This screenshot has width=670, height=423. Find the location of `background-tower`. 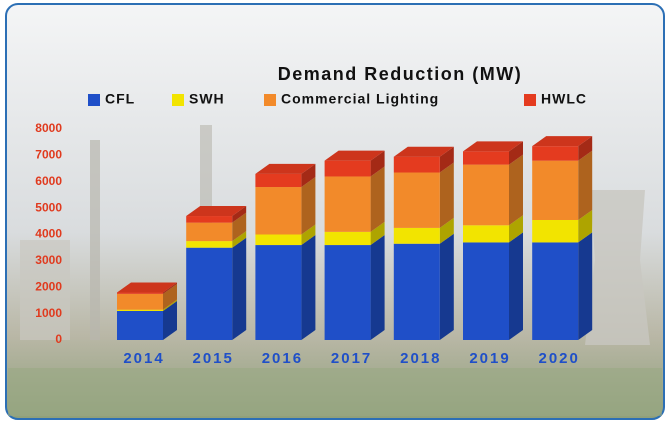

background-tower is located at coordinates (617, 267).